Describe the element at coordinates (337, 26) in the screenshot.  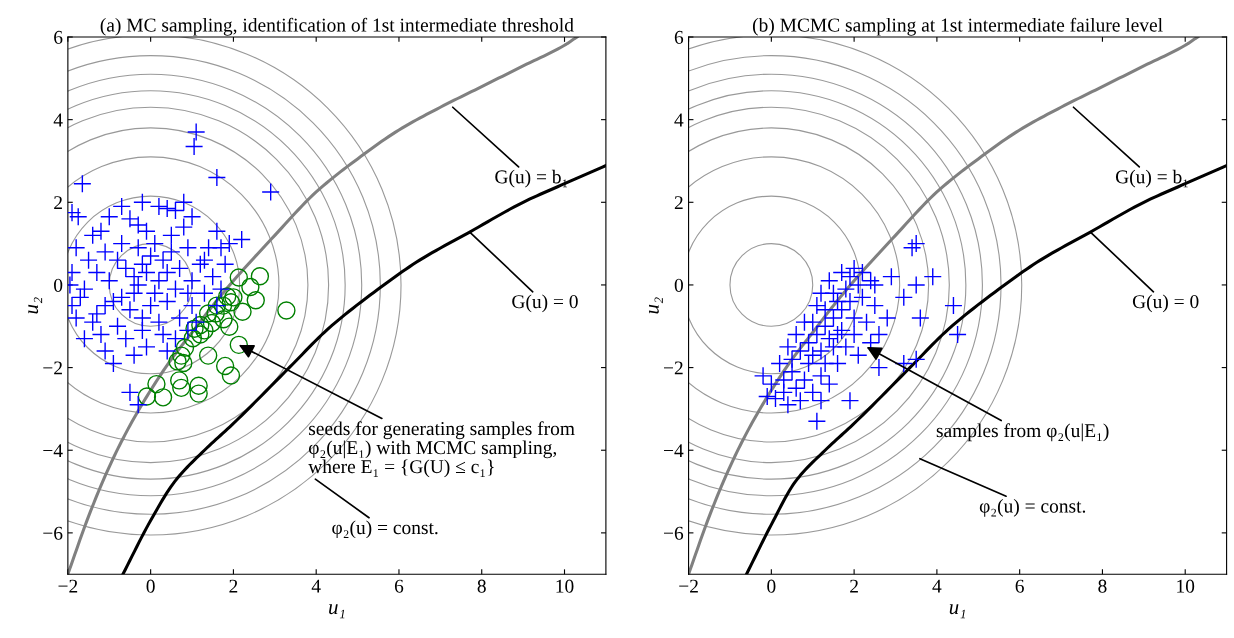
I see `chart-title: (a) MC sampling, identification of 1st intermediate threshold` at that location.